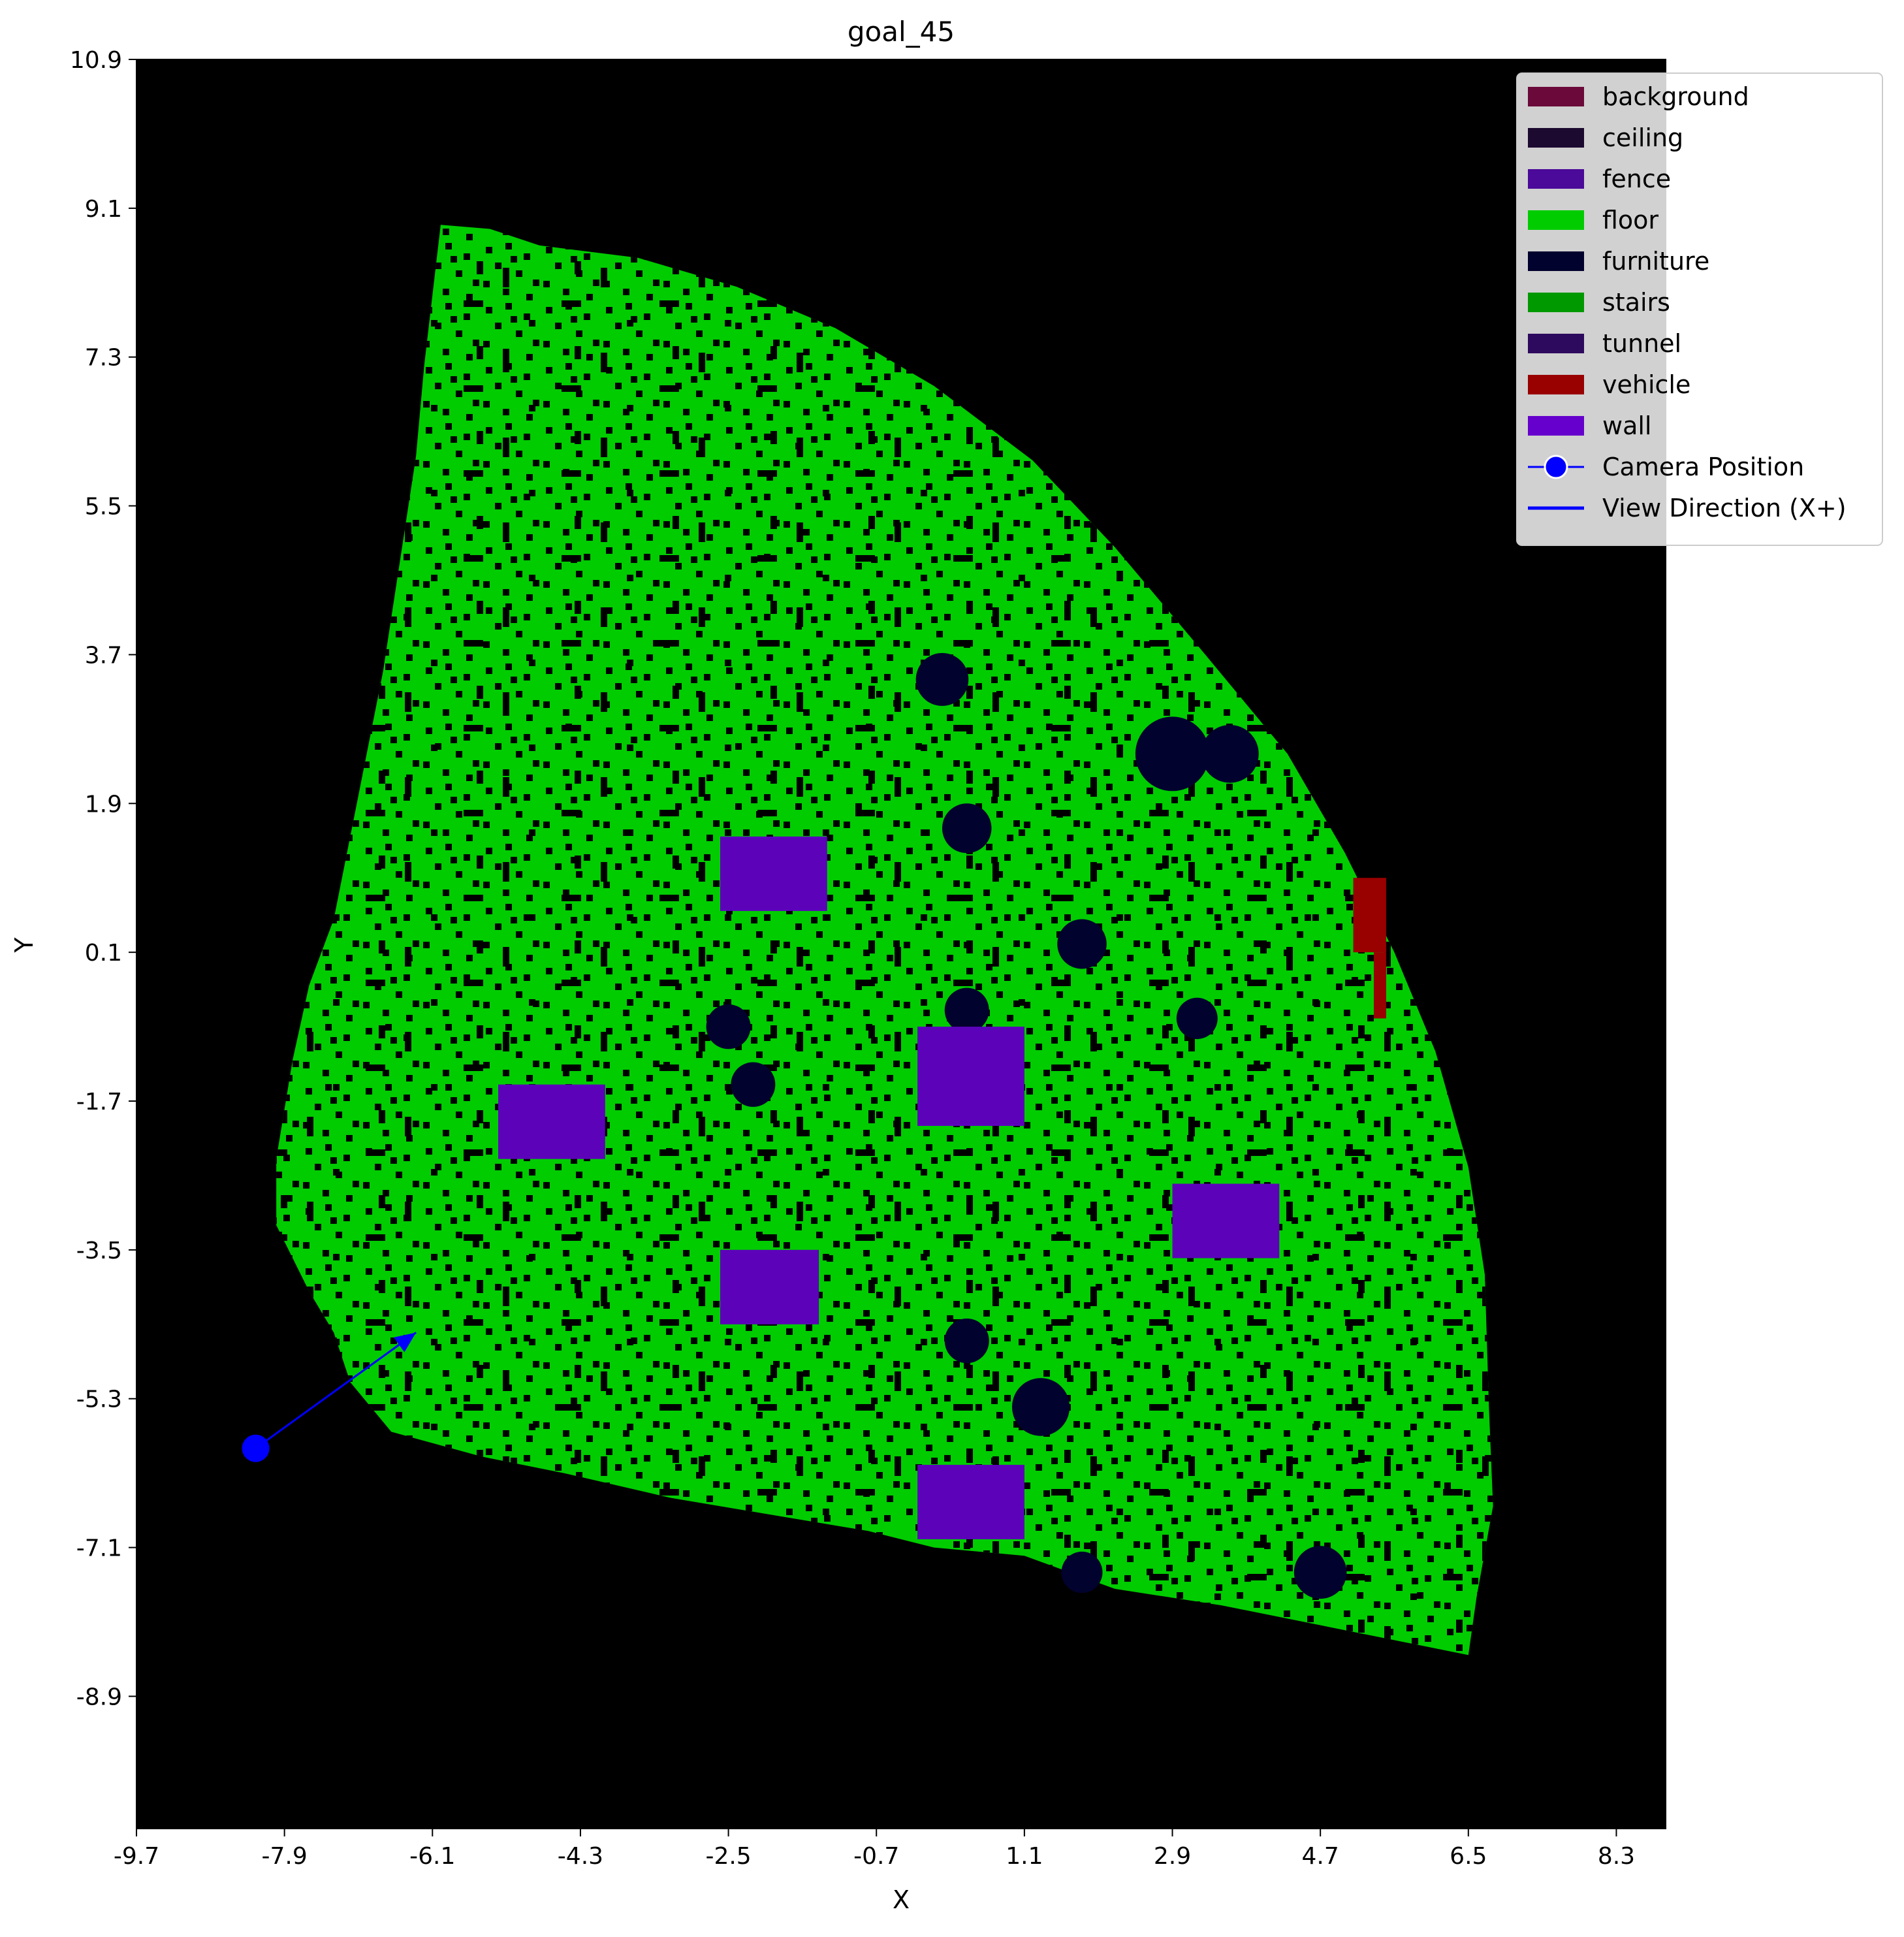 Image resolution: width=1904 pixels, height=1937 pixels. What do you see at coordinates (1024, 1856) in the screenshot?
I see `x-tick-label: 1.1` at bounding box center [1024, 1856].